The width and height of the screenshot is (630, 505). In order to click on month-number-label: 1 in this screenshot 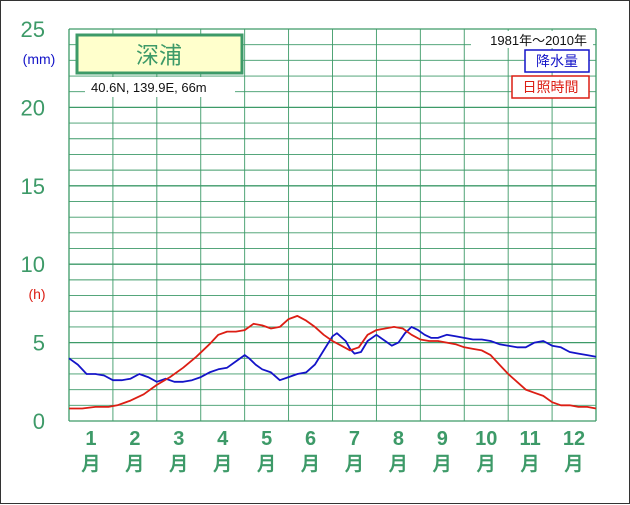, I will do `click(90, 439)`.